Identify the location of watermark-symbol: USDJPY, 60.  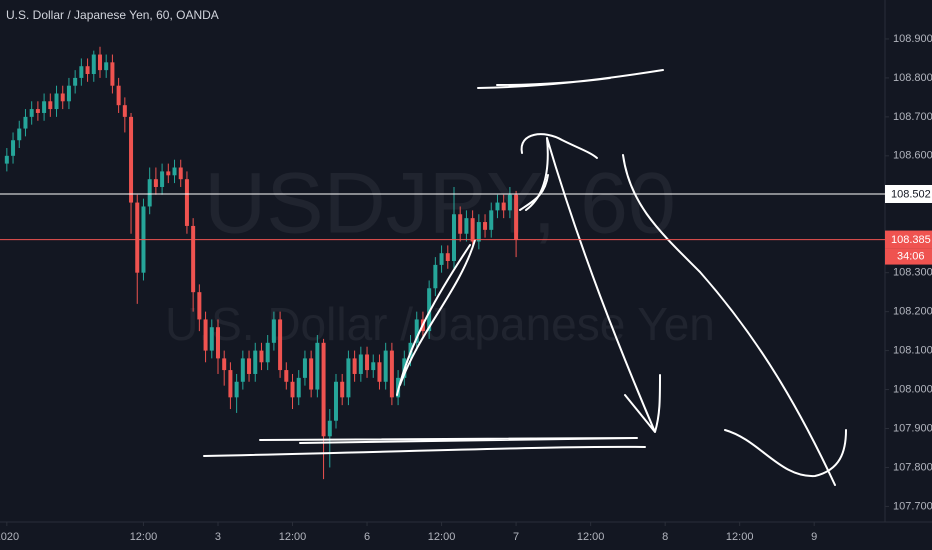
(440, 204).